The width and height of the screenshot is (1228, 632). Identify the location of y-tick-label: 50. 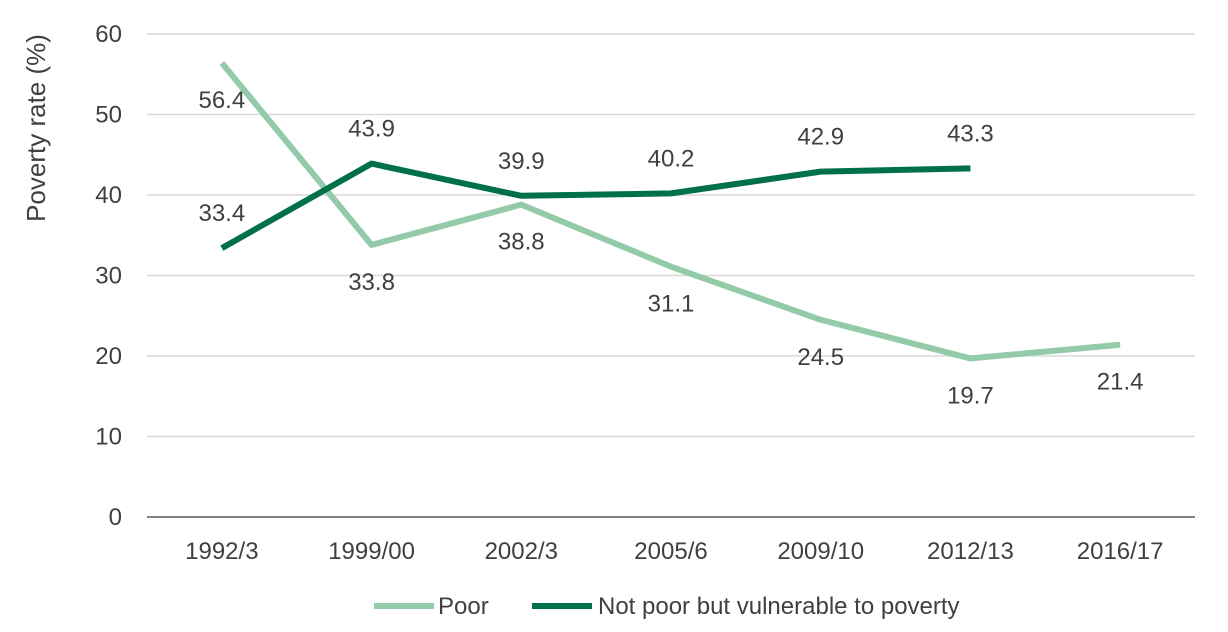
(108, 115).